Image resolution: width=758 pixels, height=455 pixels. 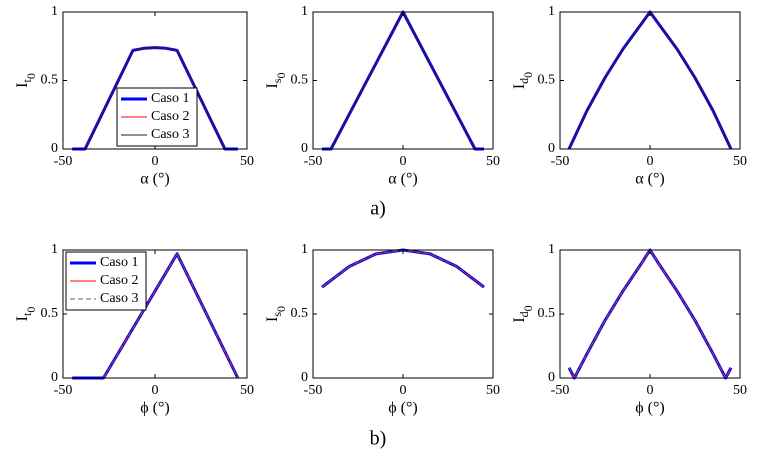 I want to click on caption: a), so click(x=378, y=209).